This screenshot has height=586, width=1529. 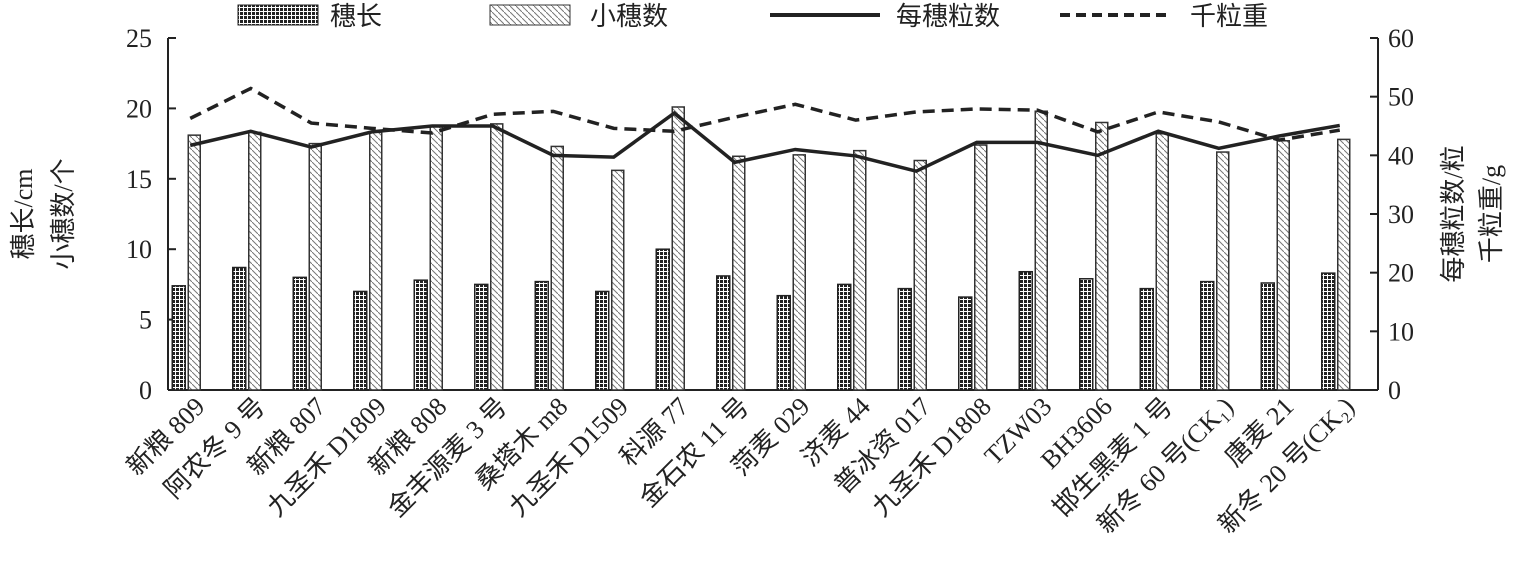 I want to click on legend-label-spikelets: 小穗数, so click(x=629, y=16).